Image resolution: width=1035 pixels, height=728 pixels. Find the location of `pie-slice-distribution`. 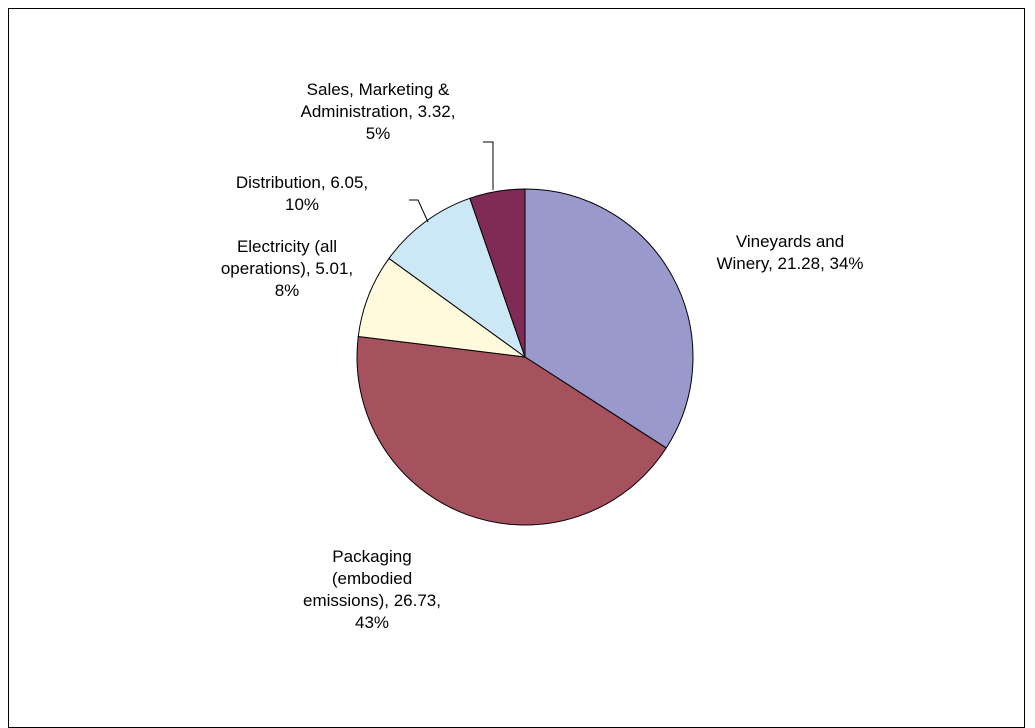

pie-slice-distribution is located at coordinates (457, 278).